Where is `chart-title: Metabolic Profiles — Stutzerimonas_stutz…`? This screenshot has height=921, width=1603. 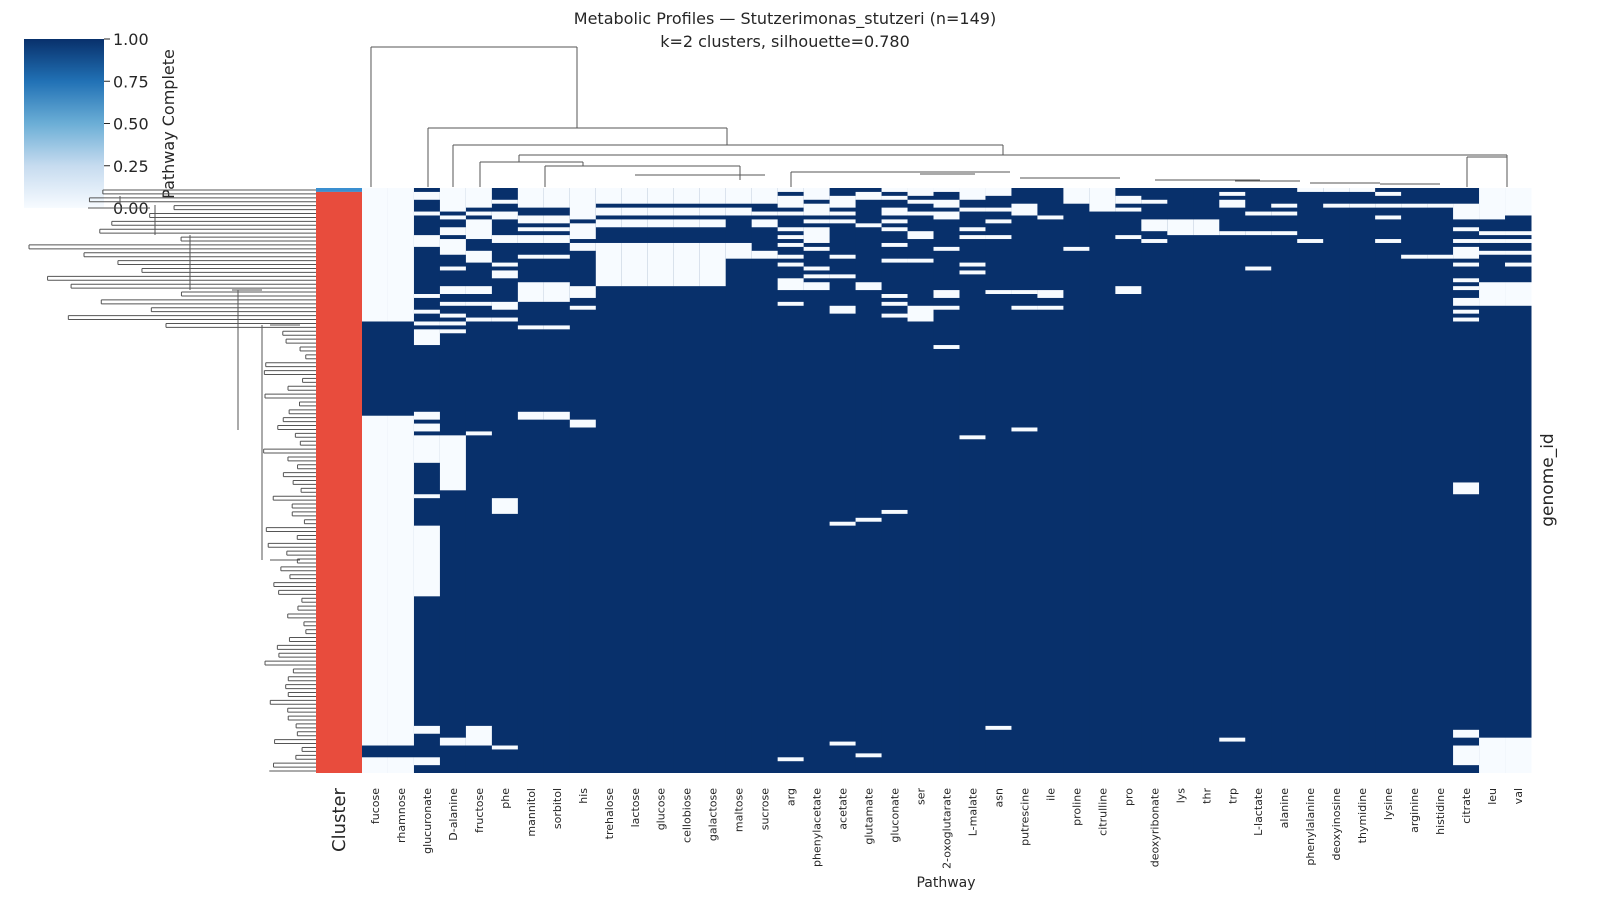
chart-title: Metabolic Profiles — Stutzerimonas_stutz… is located at coordinates (785, 19).